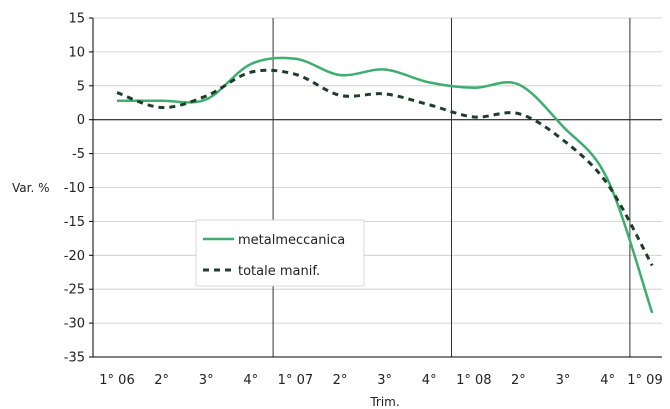  Describe the element at coordinates (76, 52) in the screenshot. I see `y-tick-label: 10` at that location.